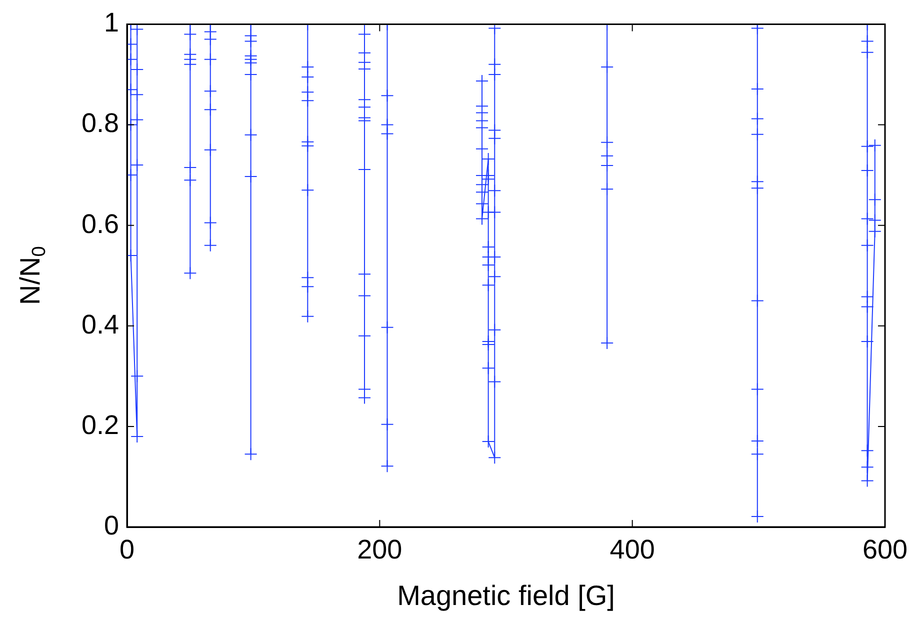 This screenshot has width=921, height=618. What do you see at coordinates (32, 275) in the screenshot?
I see `y-axis-title: N/N0` at bounding box center [32, 275].